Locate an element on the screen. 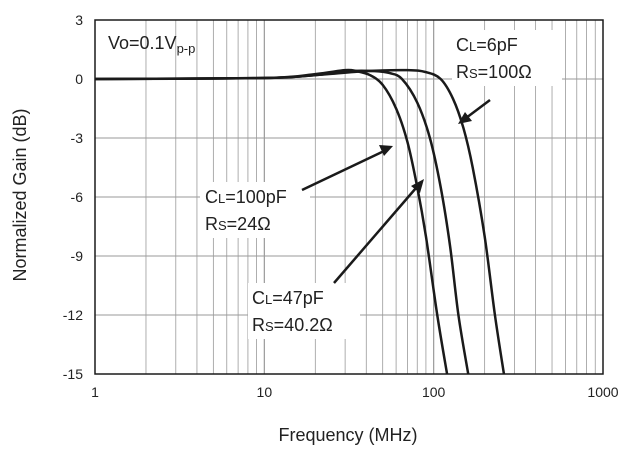  arrow-cl-47pf is located at coordinates (378, 231).